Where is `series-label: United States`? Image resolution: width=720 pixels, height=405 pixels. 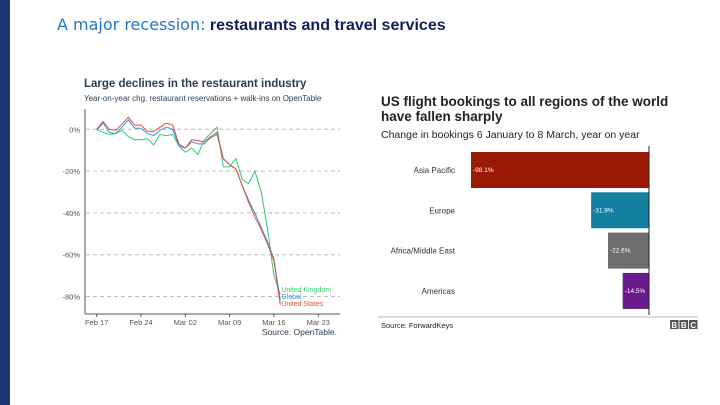 series-label: United States is located at coordinates (302, 304).